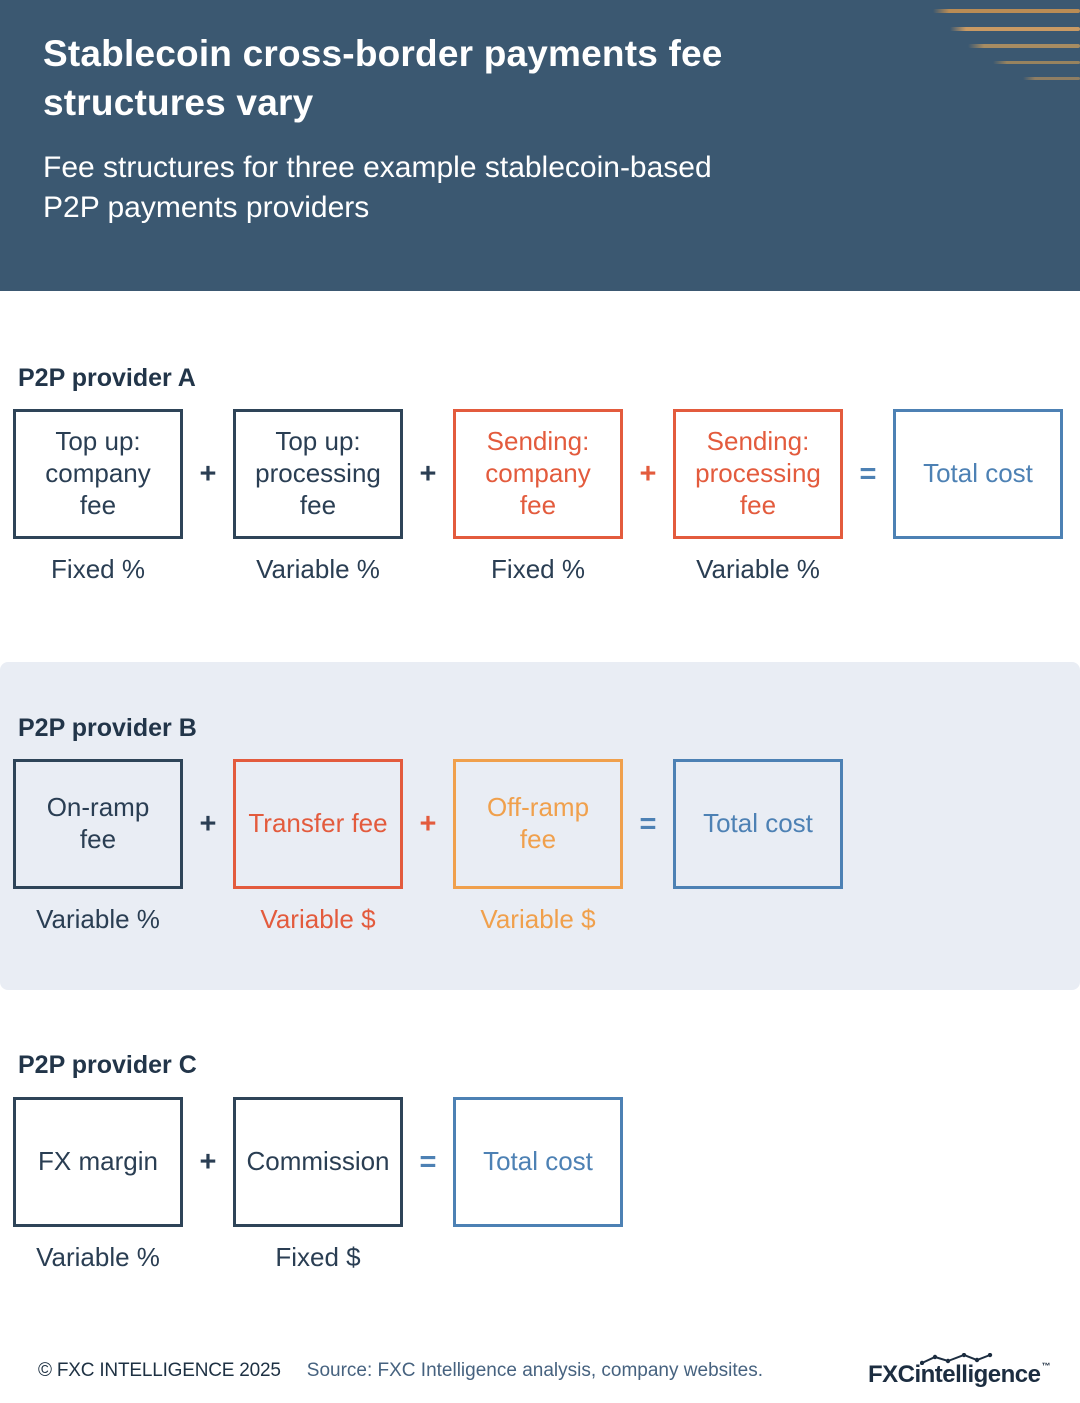 The image size is (1080, 1403). I want to click on provider-a-heading: P2P provider A, so click(107, 378).